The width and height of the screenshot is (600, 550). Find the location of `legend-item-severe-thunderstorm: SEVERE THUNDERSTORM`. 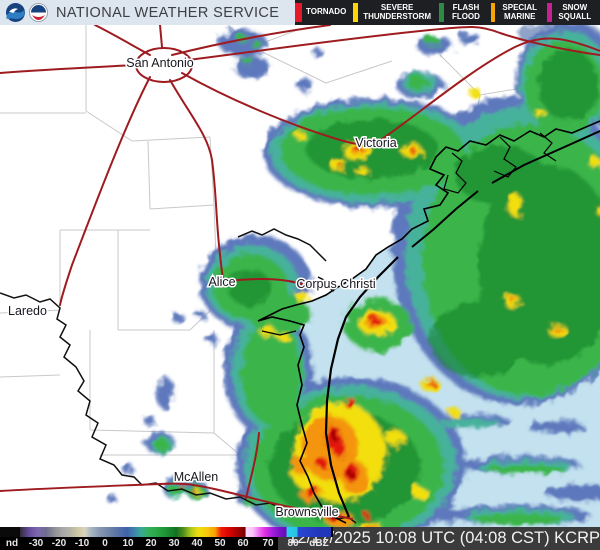

legend-item-severe-thunderstorm: SEVERE THUNDERSTORM is located at coordinates (392, 12).